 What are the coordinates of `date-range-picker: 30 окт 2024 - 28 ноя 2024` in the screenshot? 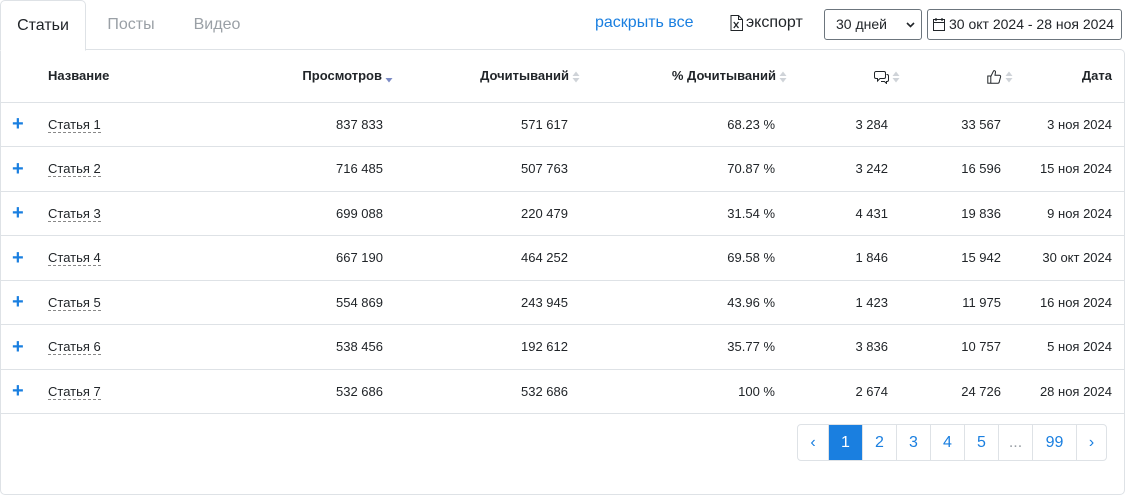 It's located at (1024, 24).